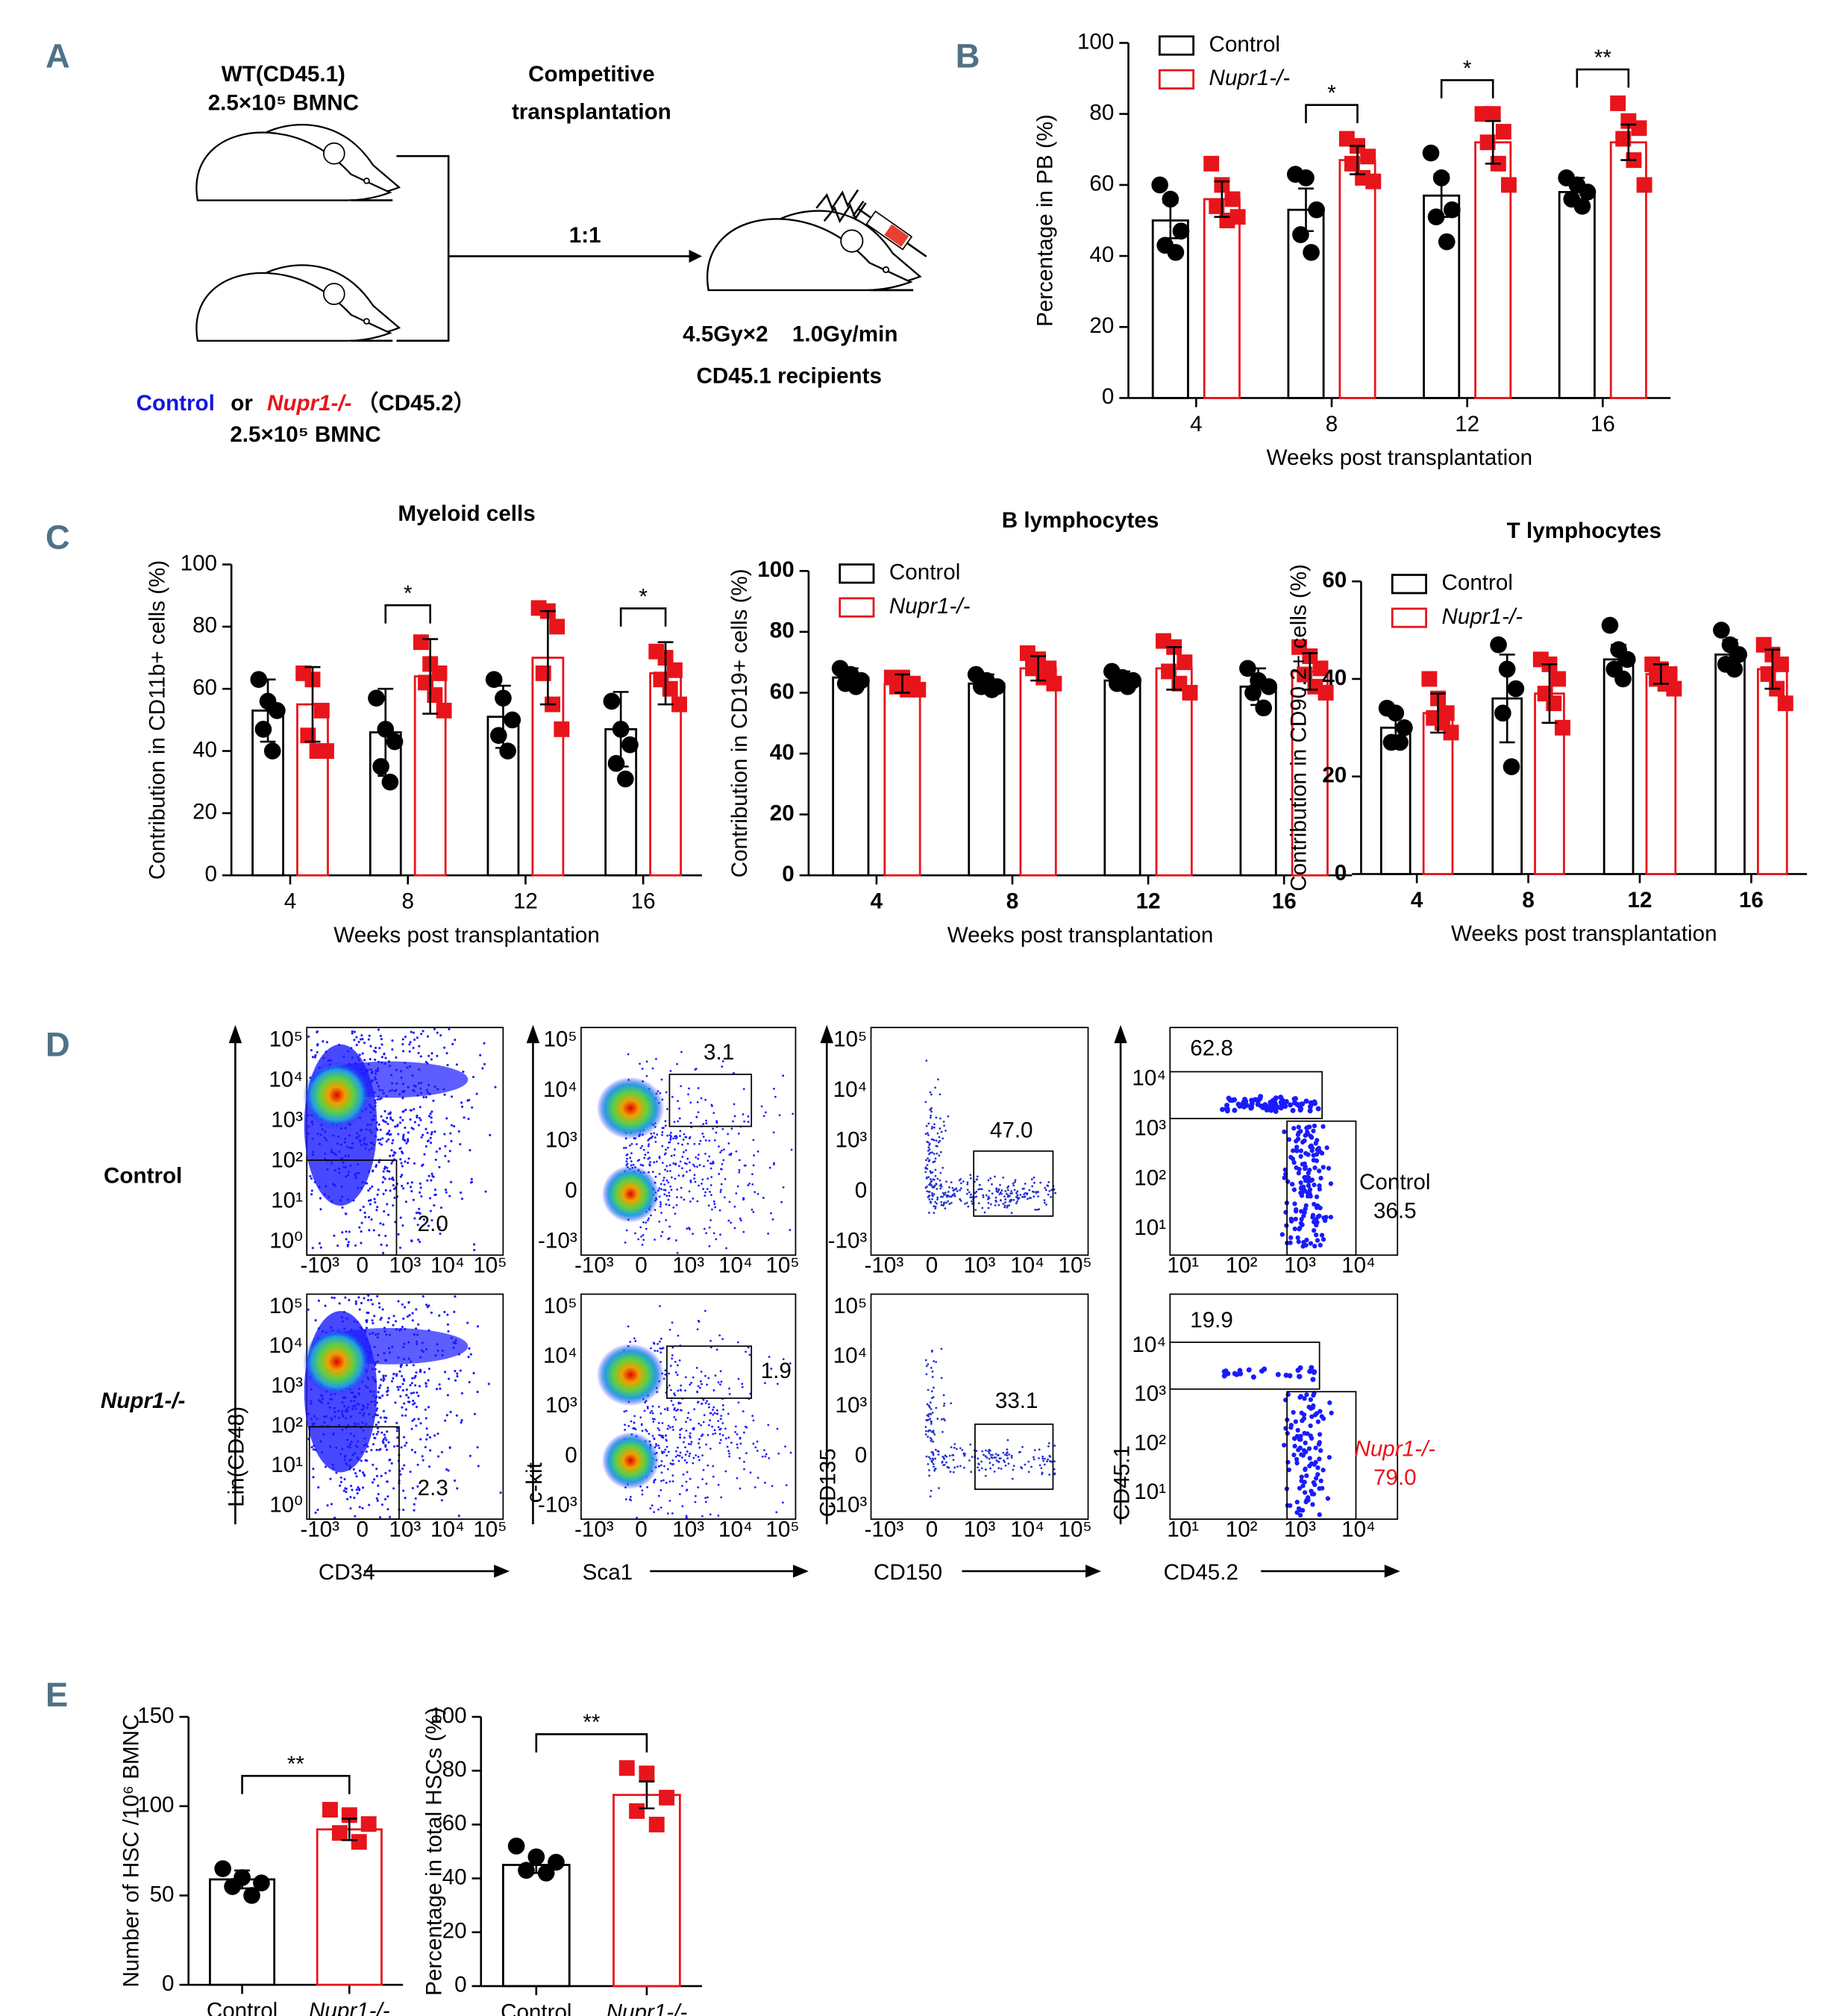 The height and width of the screenshot is (2016, 1833). I want to click on axis-label: CD45.1, so click(1122, 1482).